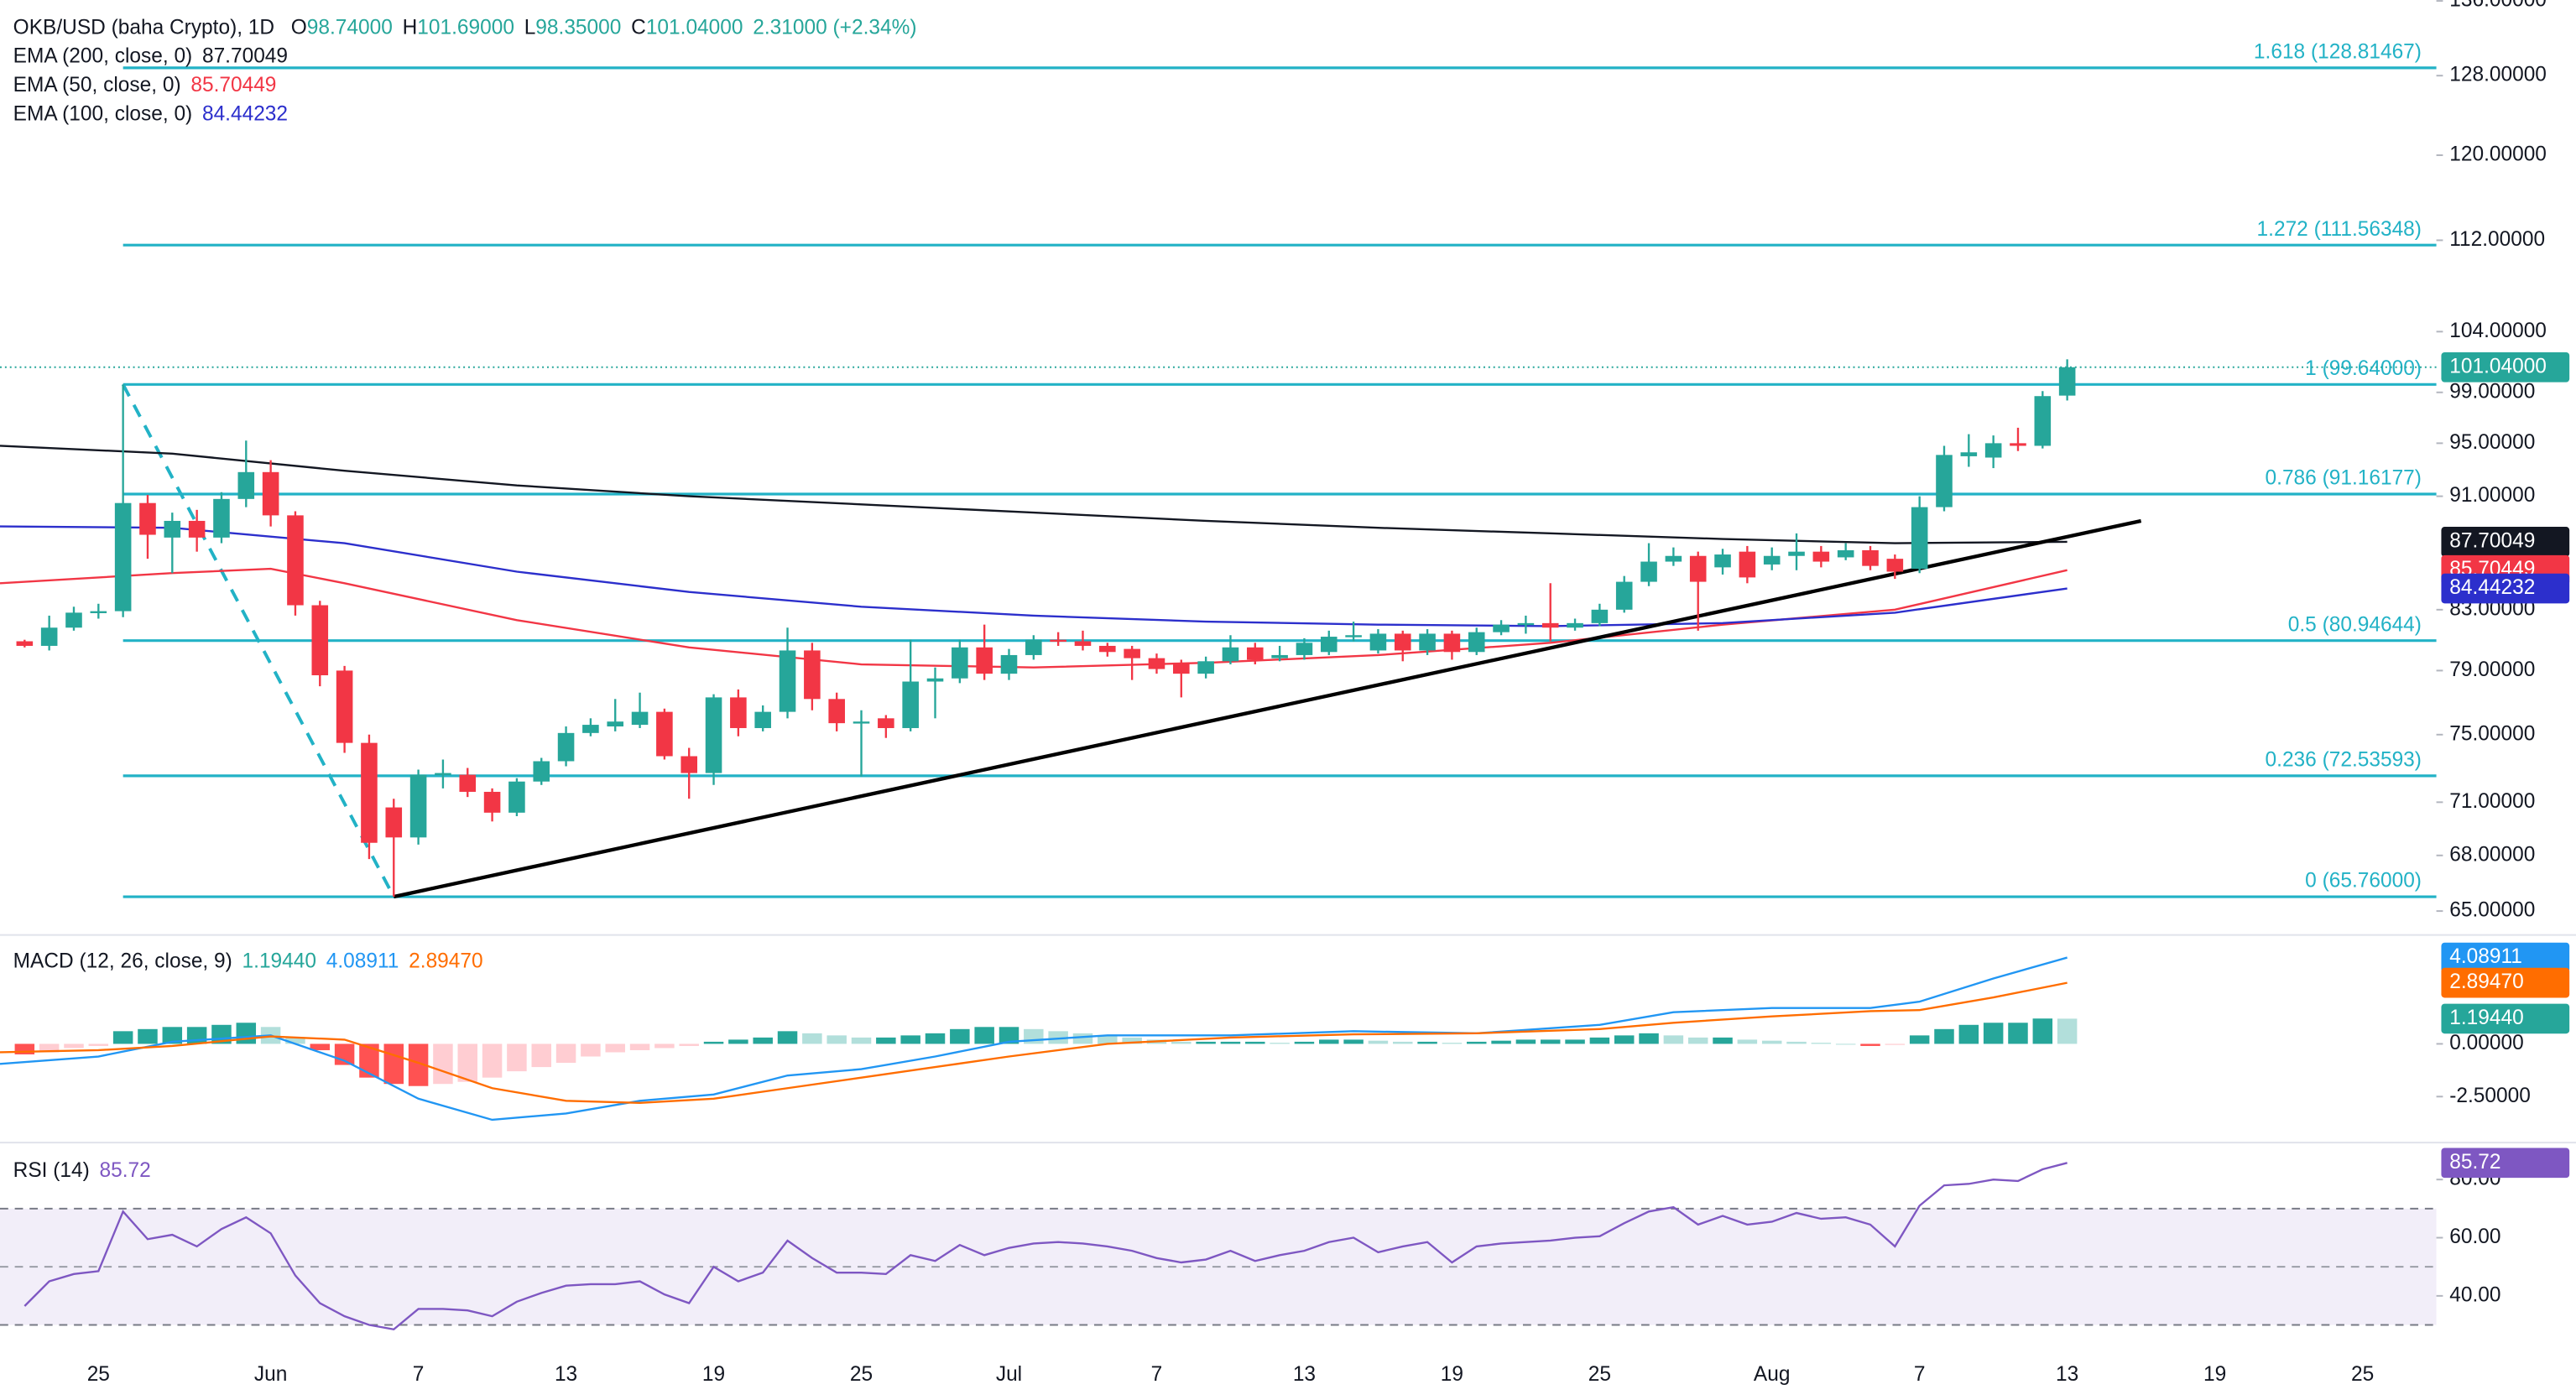  Describe the element at coordinates (694, 28) in the screenshot. I see `ohlc-value: 101.04000` at that location.